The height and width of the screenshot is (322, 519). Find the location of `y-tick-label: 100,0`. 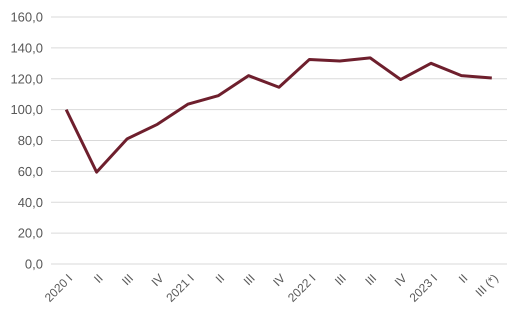

y-tick-label: 100,0 is located at coordinates (26, 110).